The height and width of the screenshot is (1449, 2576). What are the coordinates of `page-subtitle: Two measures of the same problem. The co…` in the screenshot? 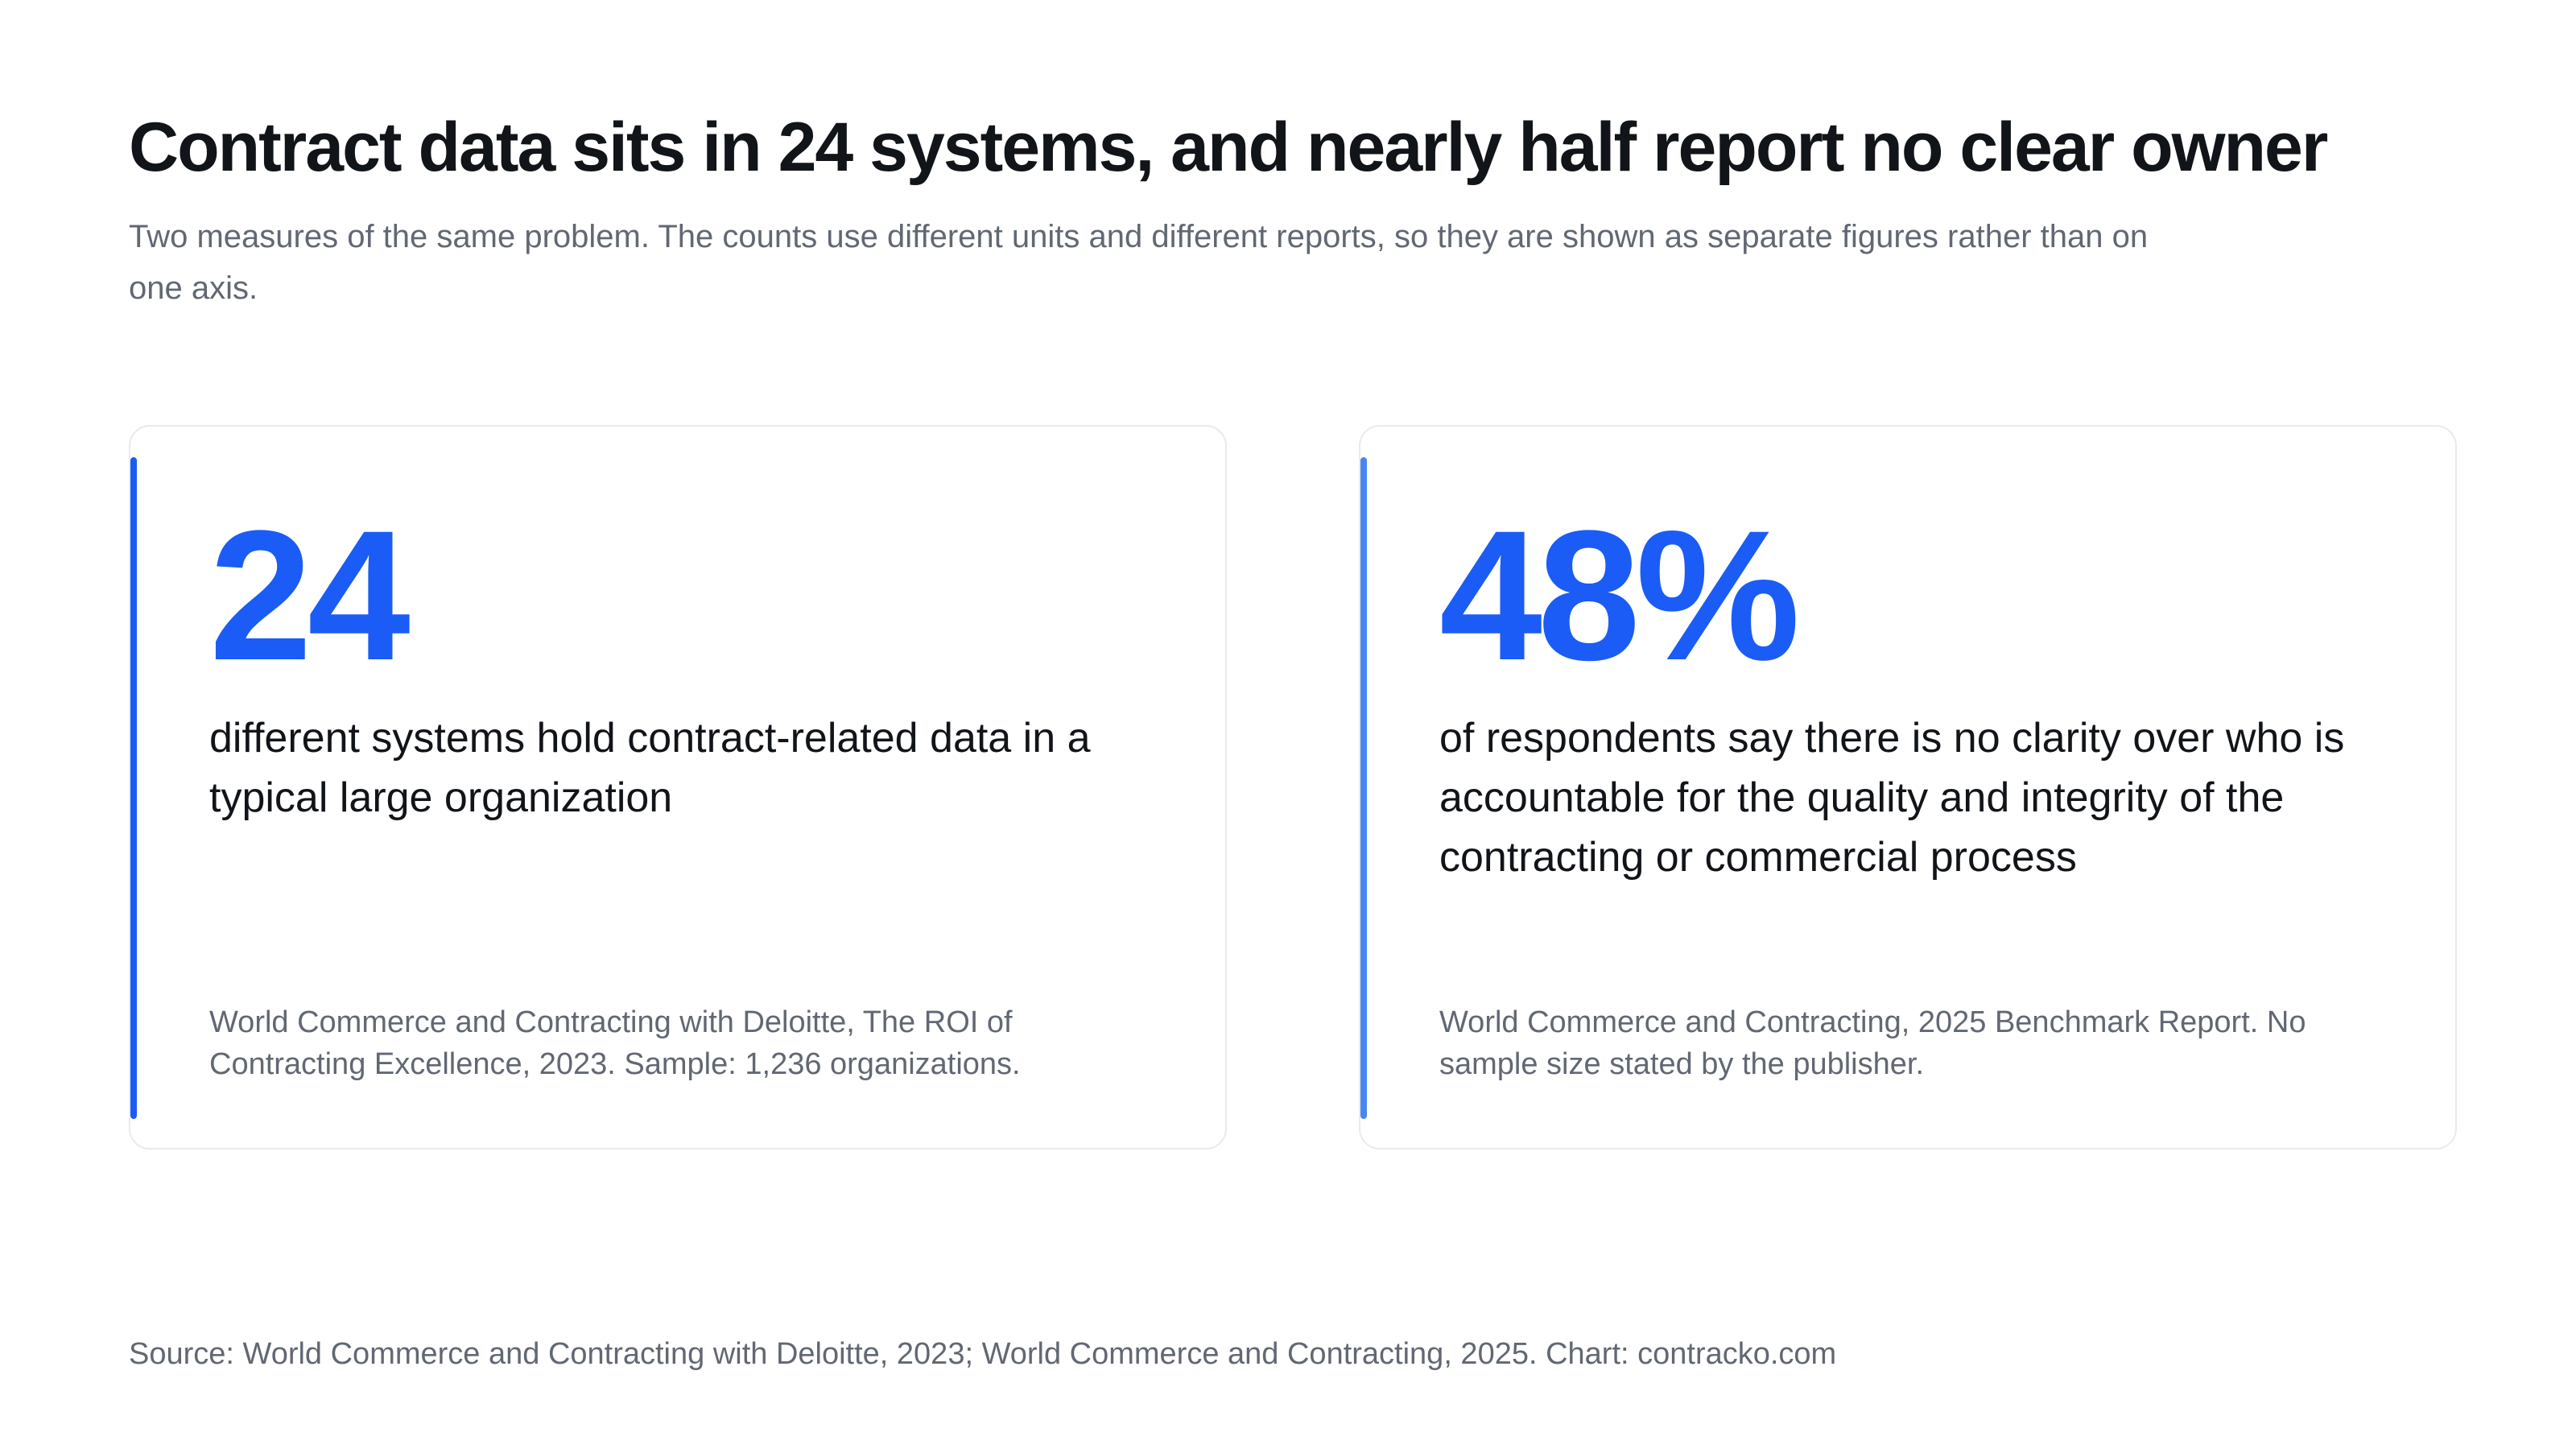 It's located at (1139, 262).